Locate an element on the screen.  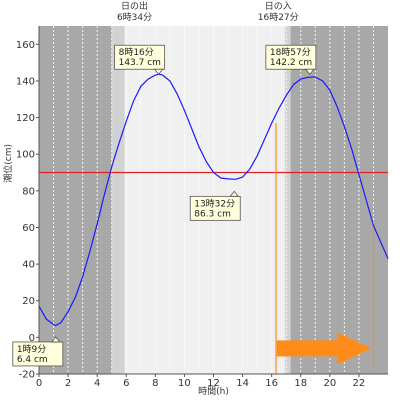
annotation-time-0: 8時16分 is located at coordinates (136, 52).